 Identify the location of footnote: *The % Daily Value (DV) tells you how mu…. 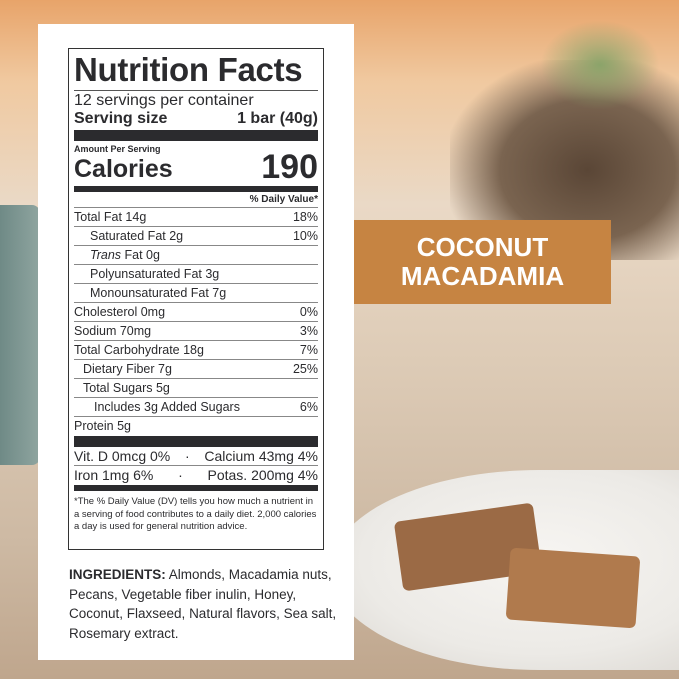
(195, 514).